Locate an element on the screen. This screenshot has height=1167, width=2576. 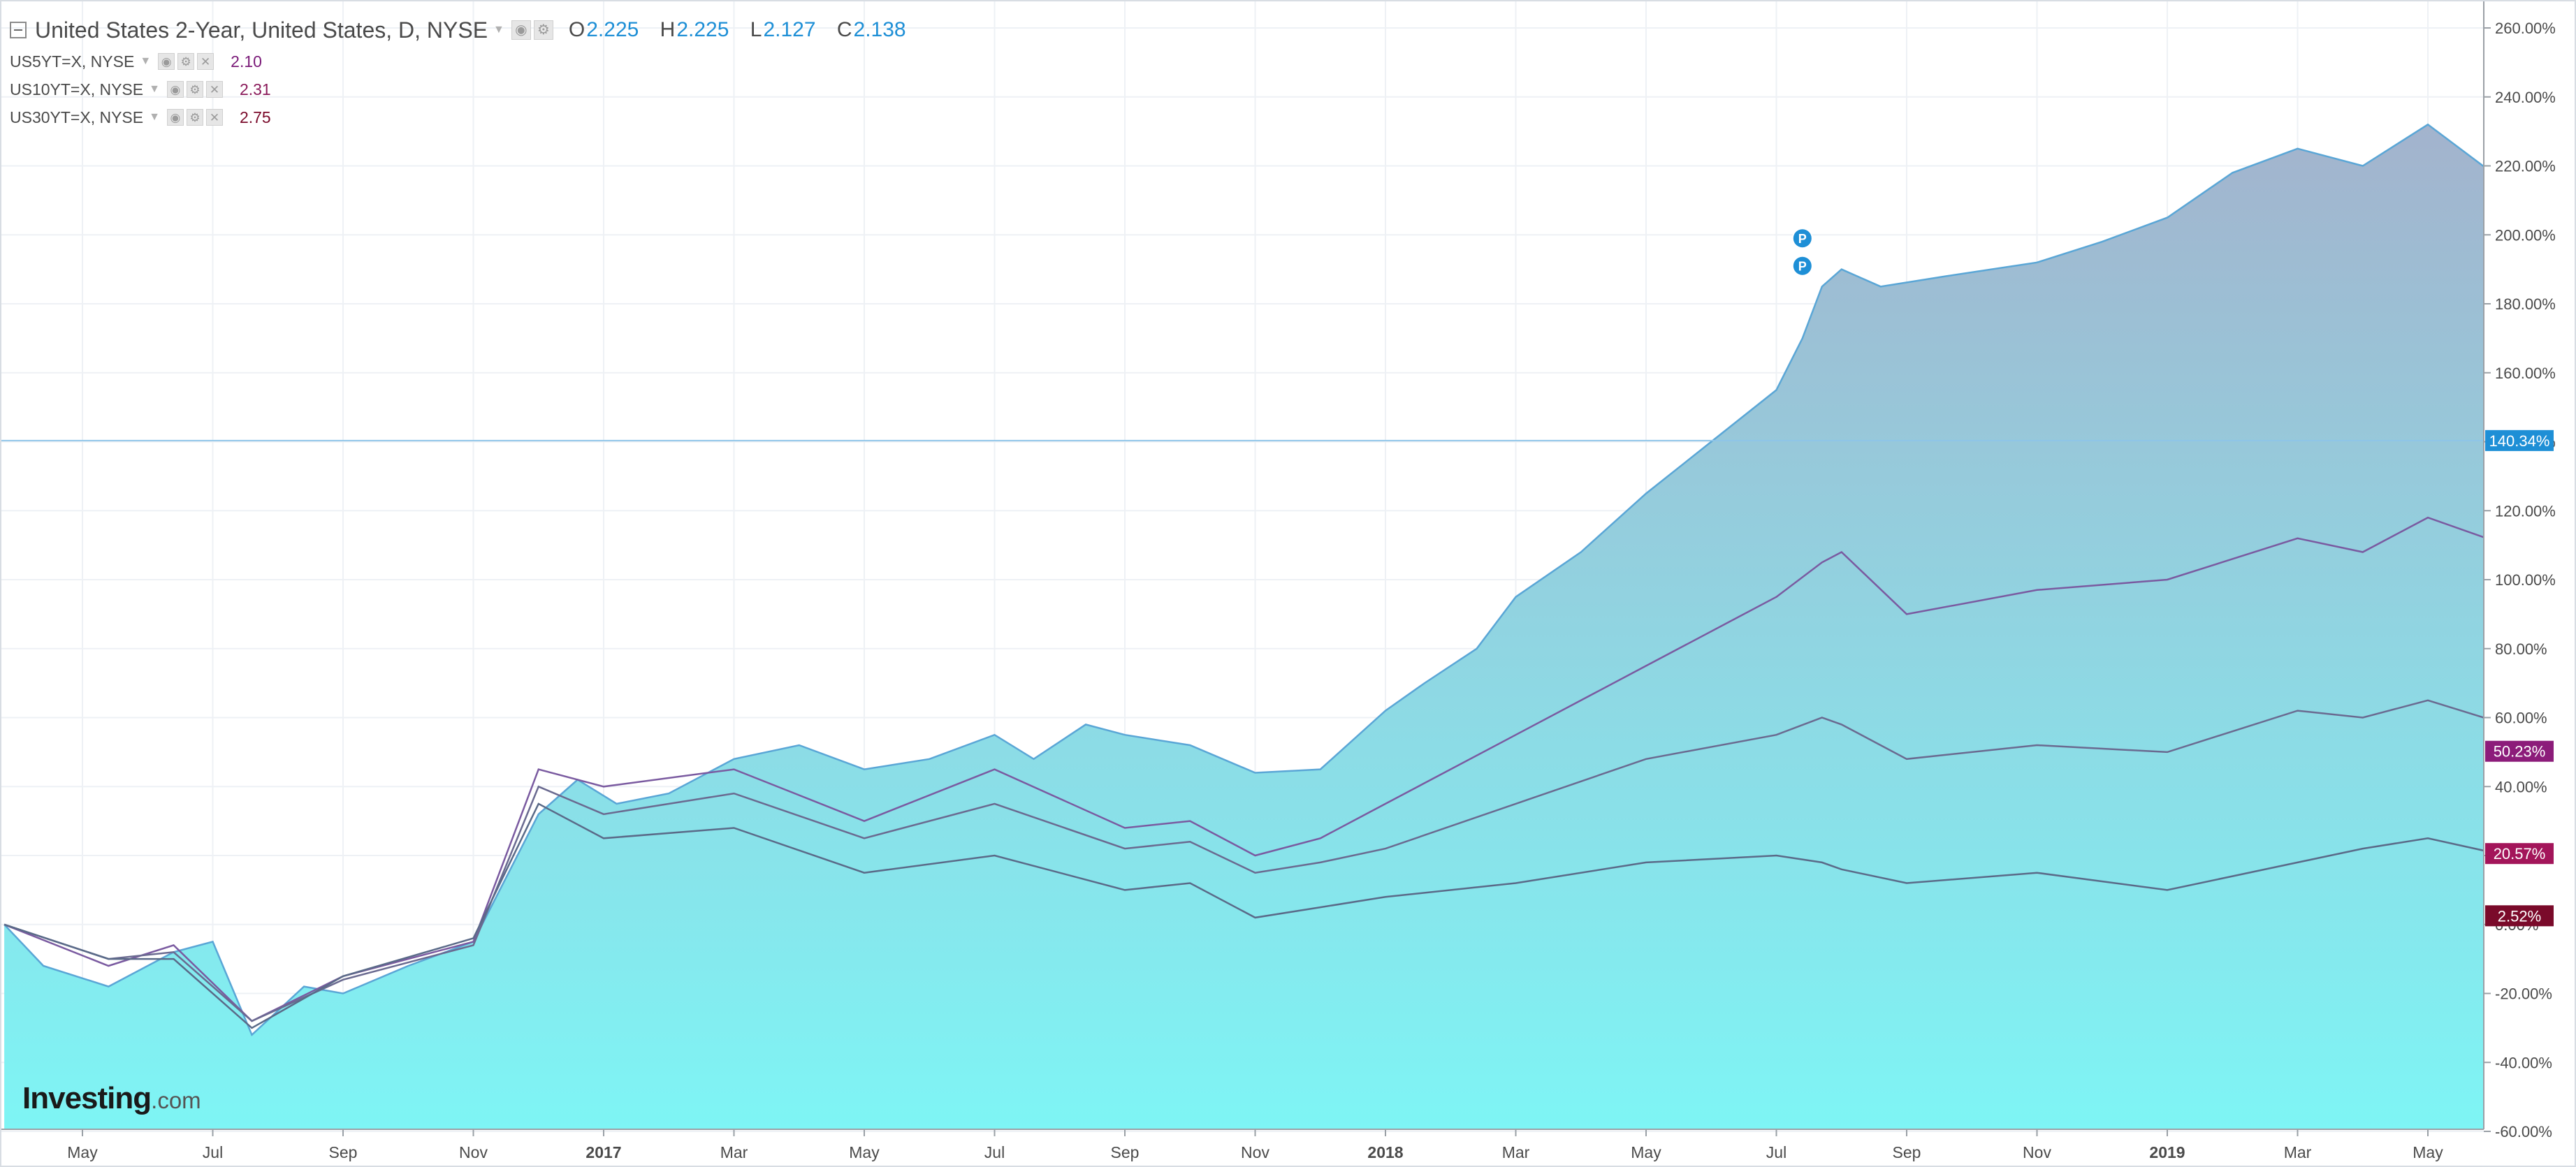
y-tick-label: 120.00% is located at coordinates (2525, 511).